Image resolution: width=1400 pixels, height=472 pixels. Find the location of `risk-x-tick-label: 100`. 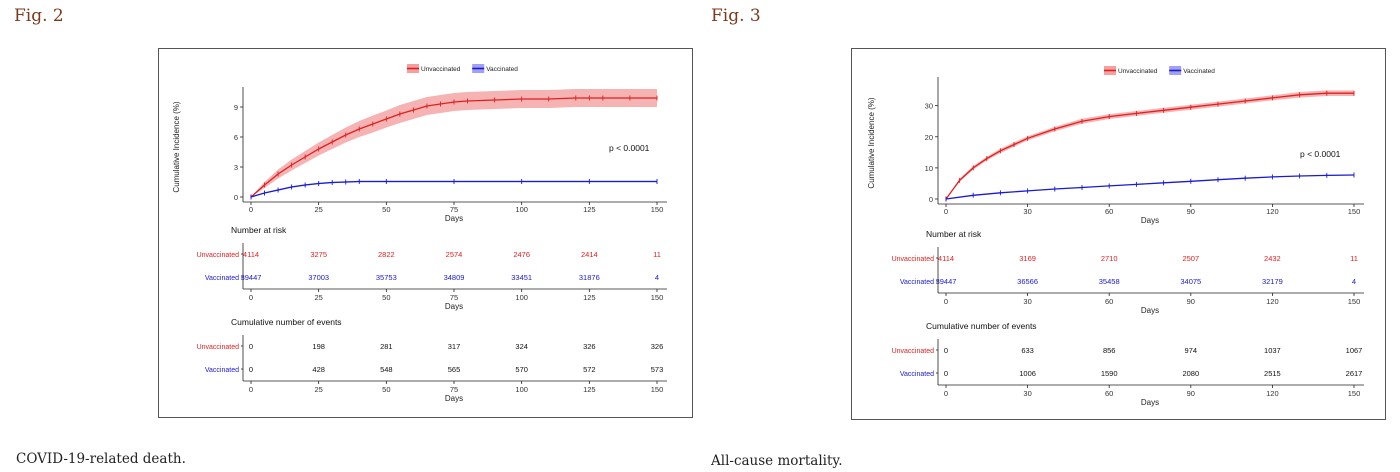

risk-x-tick-label: 100 is located at coordinates (521, 297).